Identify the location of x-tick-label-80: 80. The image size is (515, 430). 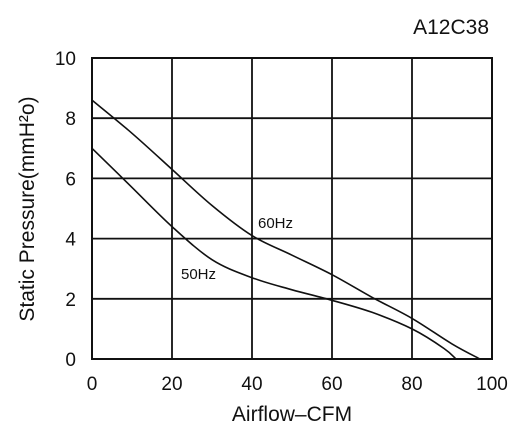
(411, 384).